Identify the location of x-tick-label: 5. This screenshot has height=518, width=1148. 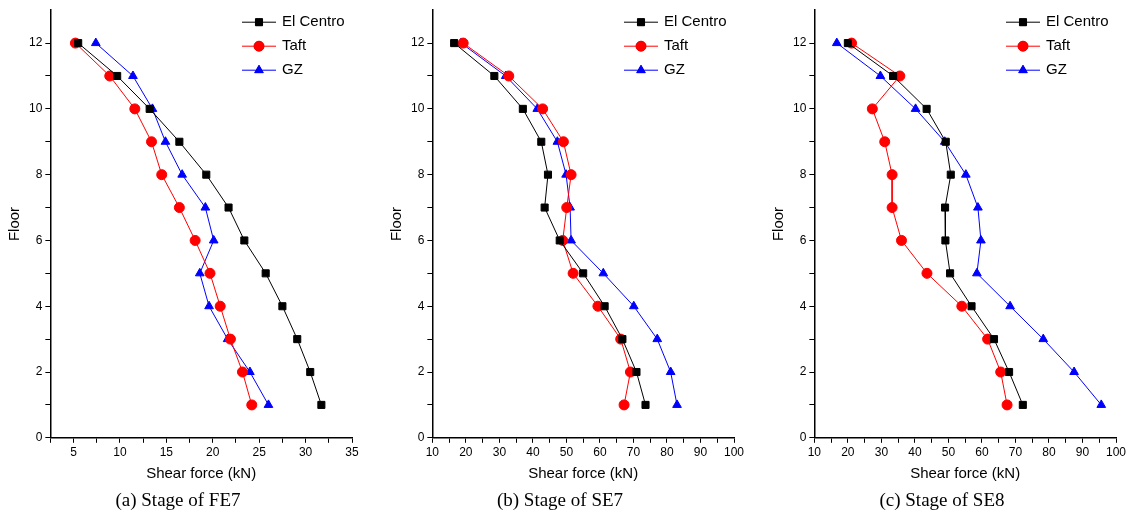
(74, 452).